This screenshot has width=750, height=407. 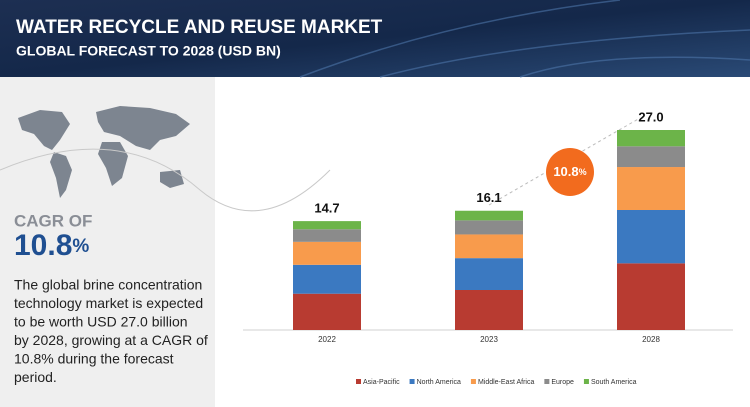 I want to click on description-line: The global brine concentration, so click(x=108, y=285).